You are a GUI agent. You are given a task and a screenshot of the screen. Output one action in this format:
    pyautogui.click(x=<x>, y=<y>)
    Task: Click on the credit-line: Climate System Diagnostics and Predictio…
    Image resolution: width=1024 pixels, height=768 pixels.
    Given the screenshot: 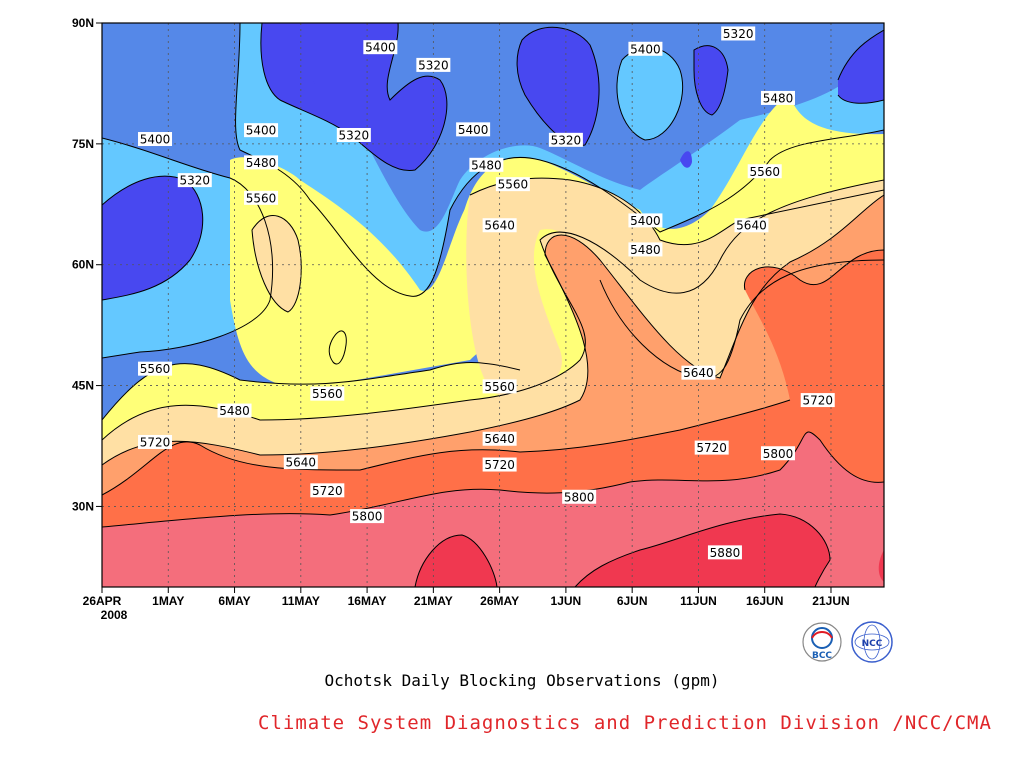 What is the action you would take?
    pyautogui.click(x=625, y=723)
    